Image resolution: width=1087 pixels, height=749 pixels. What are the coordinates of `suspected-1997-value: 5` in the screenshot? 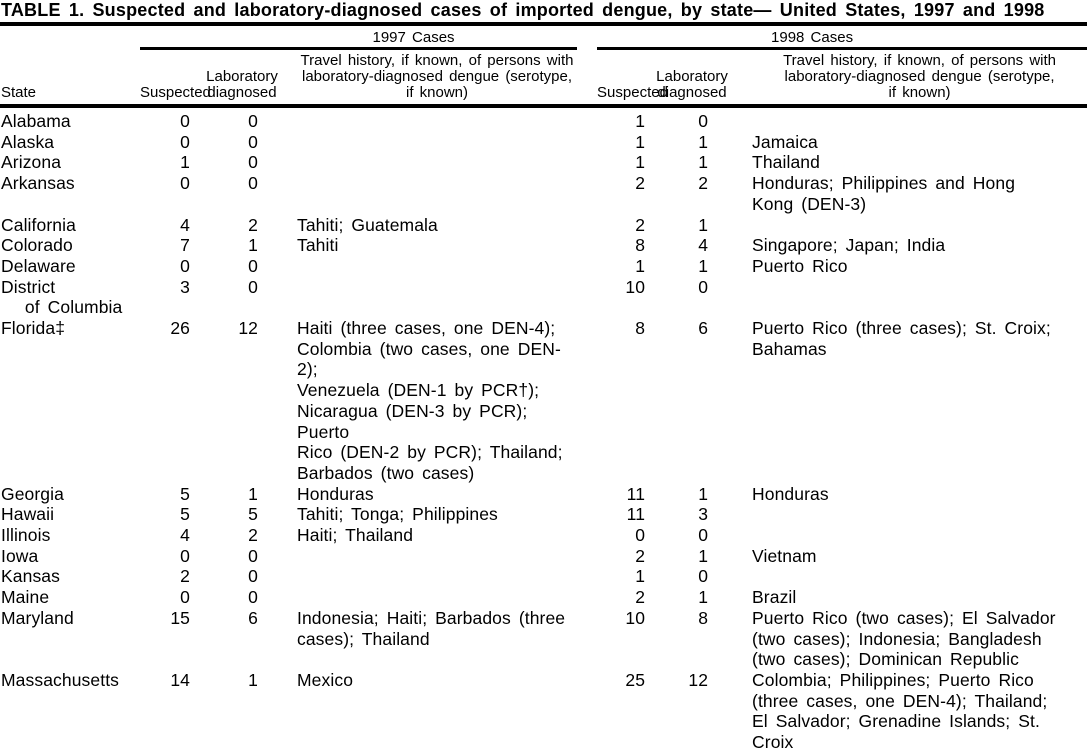 It's located at (185, 493).